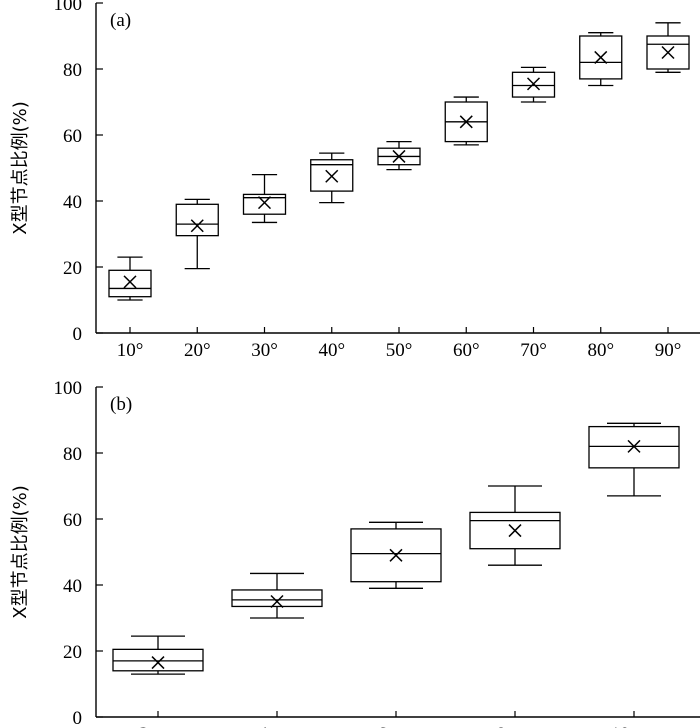  What do you see at coordinates (399, 350) in the screenshot?
I see `x-tick-label-a: 50°` at bounding box center [399, 350].